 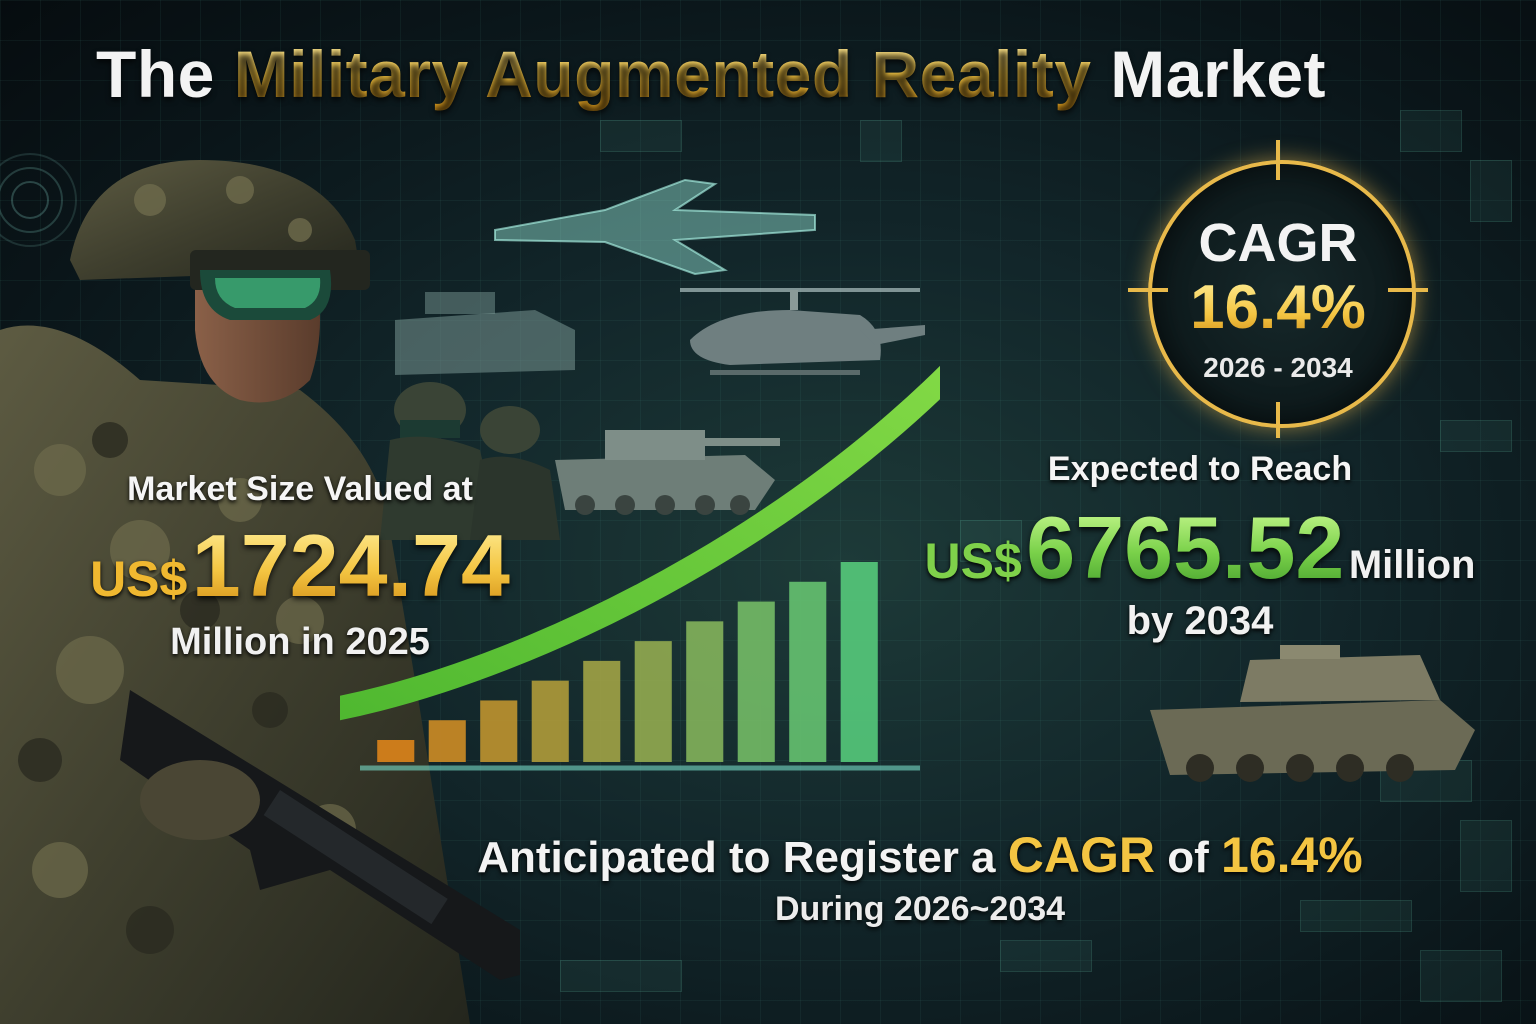 What do you see at coordinates (155, 74) in the screenshot?
I see `title-part-1: The` at bounding box center [155, 74].